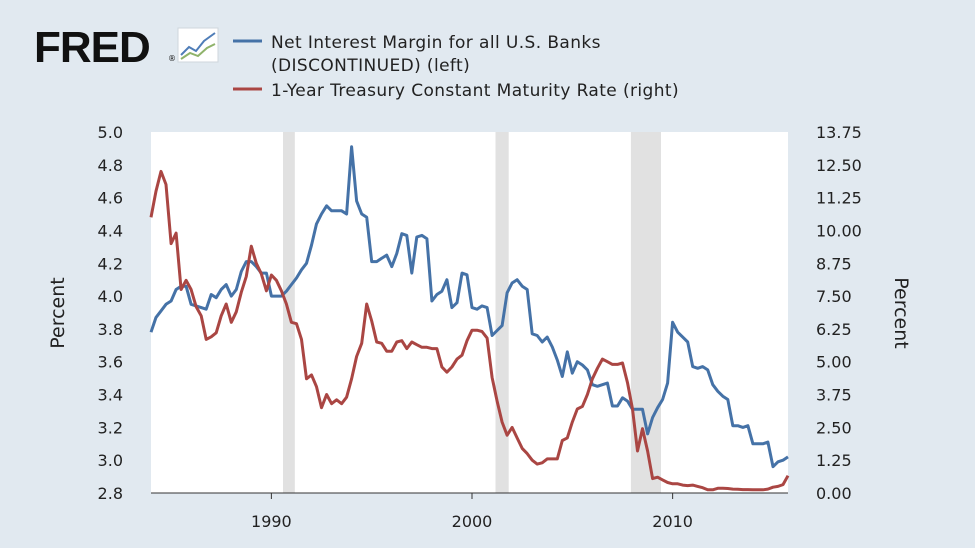 This screenshot has width=975, height=548. What do you see at coordinates (110, 427) in the screenshot?
I see `left-tick-label: 3.2` at bounding box center [110, 427].